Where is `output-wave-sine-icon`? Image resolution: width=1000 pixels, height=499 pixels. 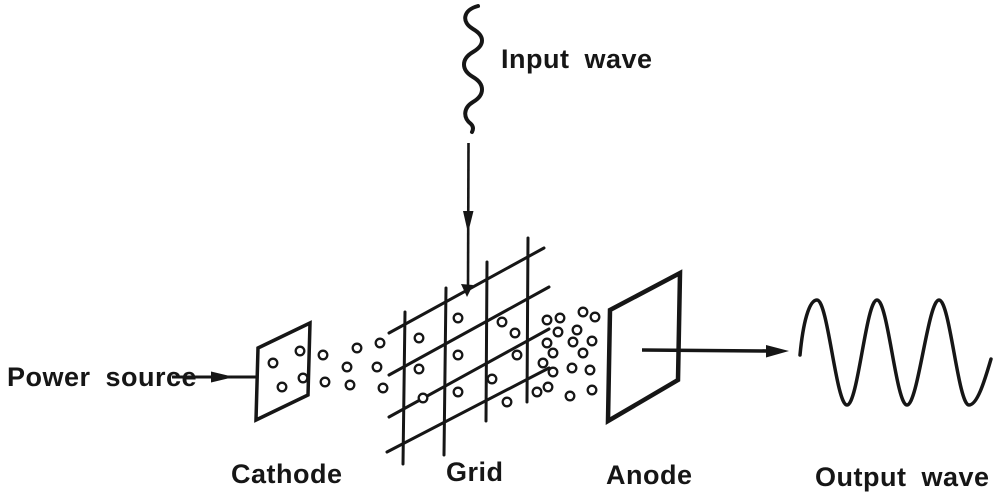 output-wave-sine-icon is located at coordinates (895, 352).